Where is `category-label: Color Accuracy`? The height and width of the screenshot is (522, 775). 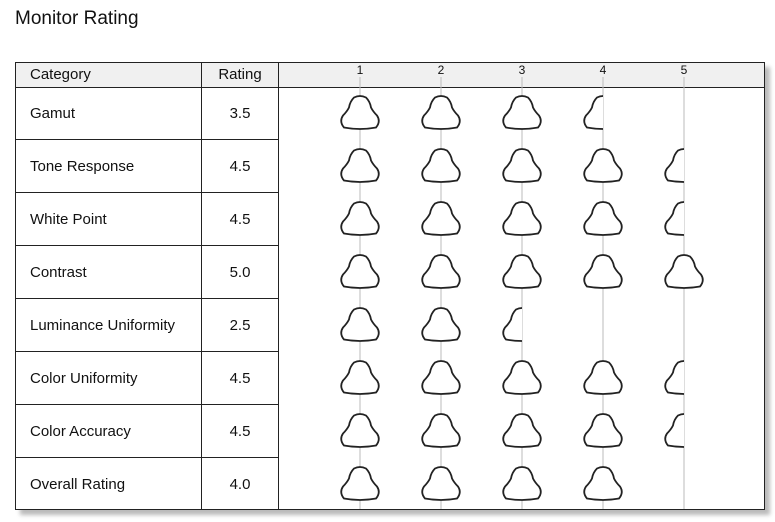 category-label: Color Accuracy is located at coordinates (80, 431).